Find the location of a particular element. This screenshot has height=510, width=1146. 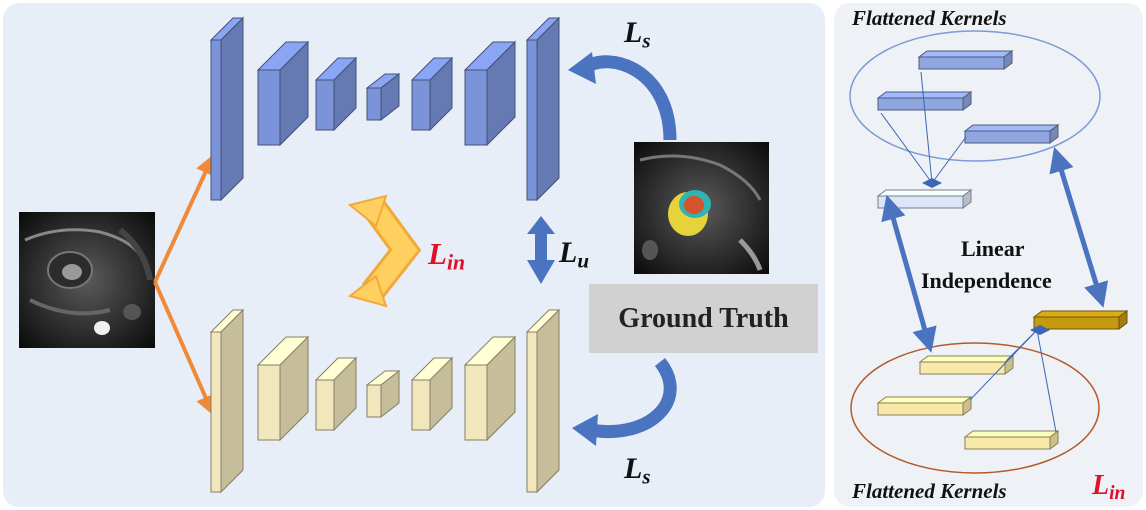

bottom-kernel-diamond is located at coordinates (1040, 330).